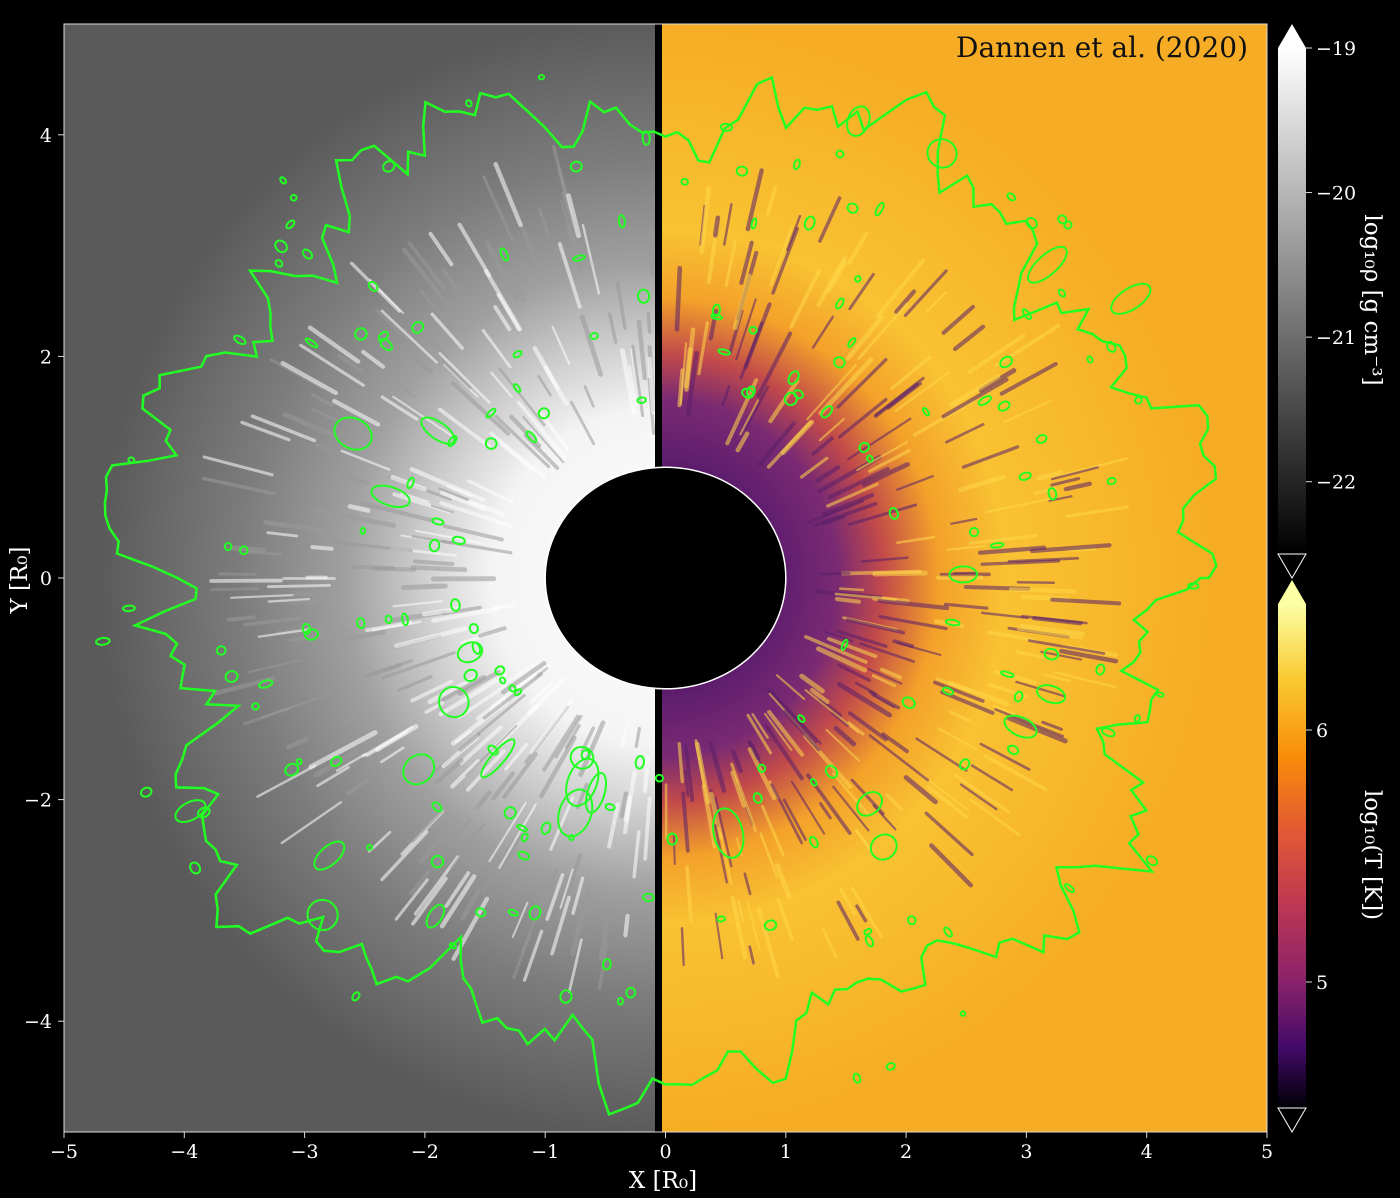 Image resolution: width=1400 pixels, height=1198 pixels. I want to click on temperature-colorbar-label: log₁₀(T [K]), so click(1372, 855).